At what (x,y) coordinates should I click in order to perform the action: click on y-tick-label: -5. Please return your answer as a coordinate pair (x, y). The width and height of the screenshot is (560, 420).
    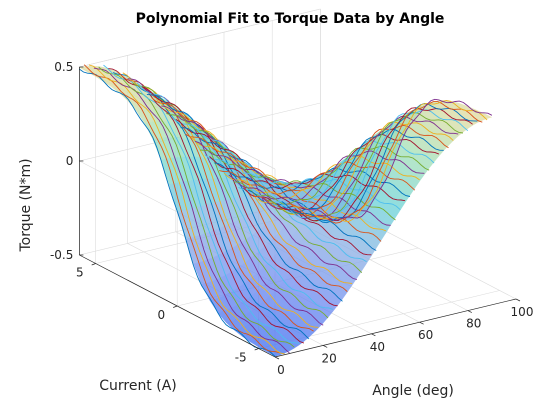
    Looking at the image, I should click on (241, 358).